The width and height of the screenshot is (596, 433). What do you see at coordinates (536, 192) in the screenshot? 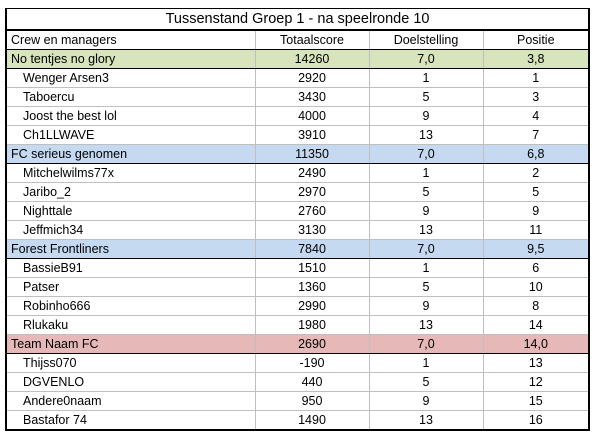
I see `manager-position: 5` at bounding box center [536, 192].